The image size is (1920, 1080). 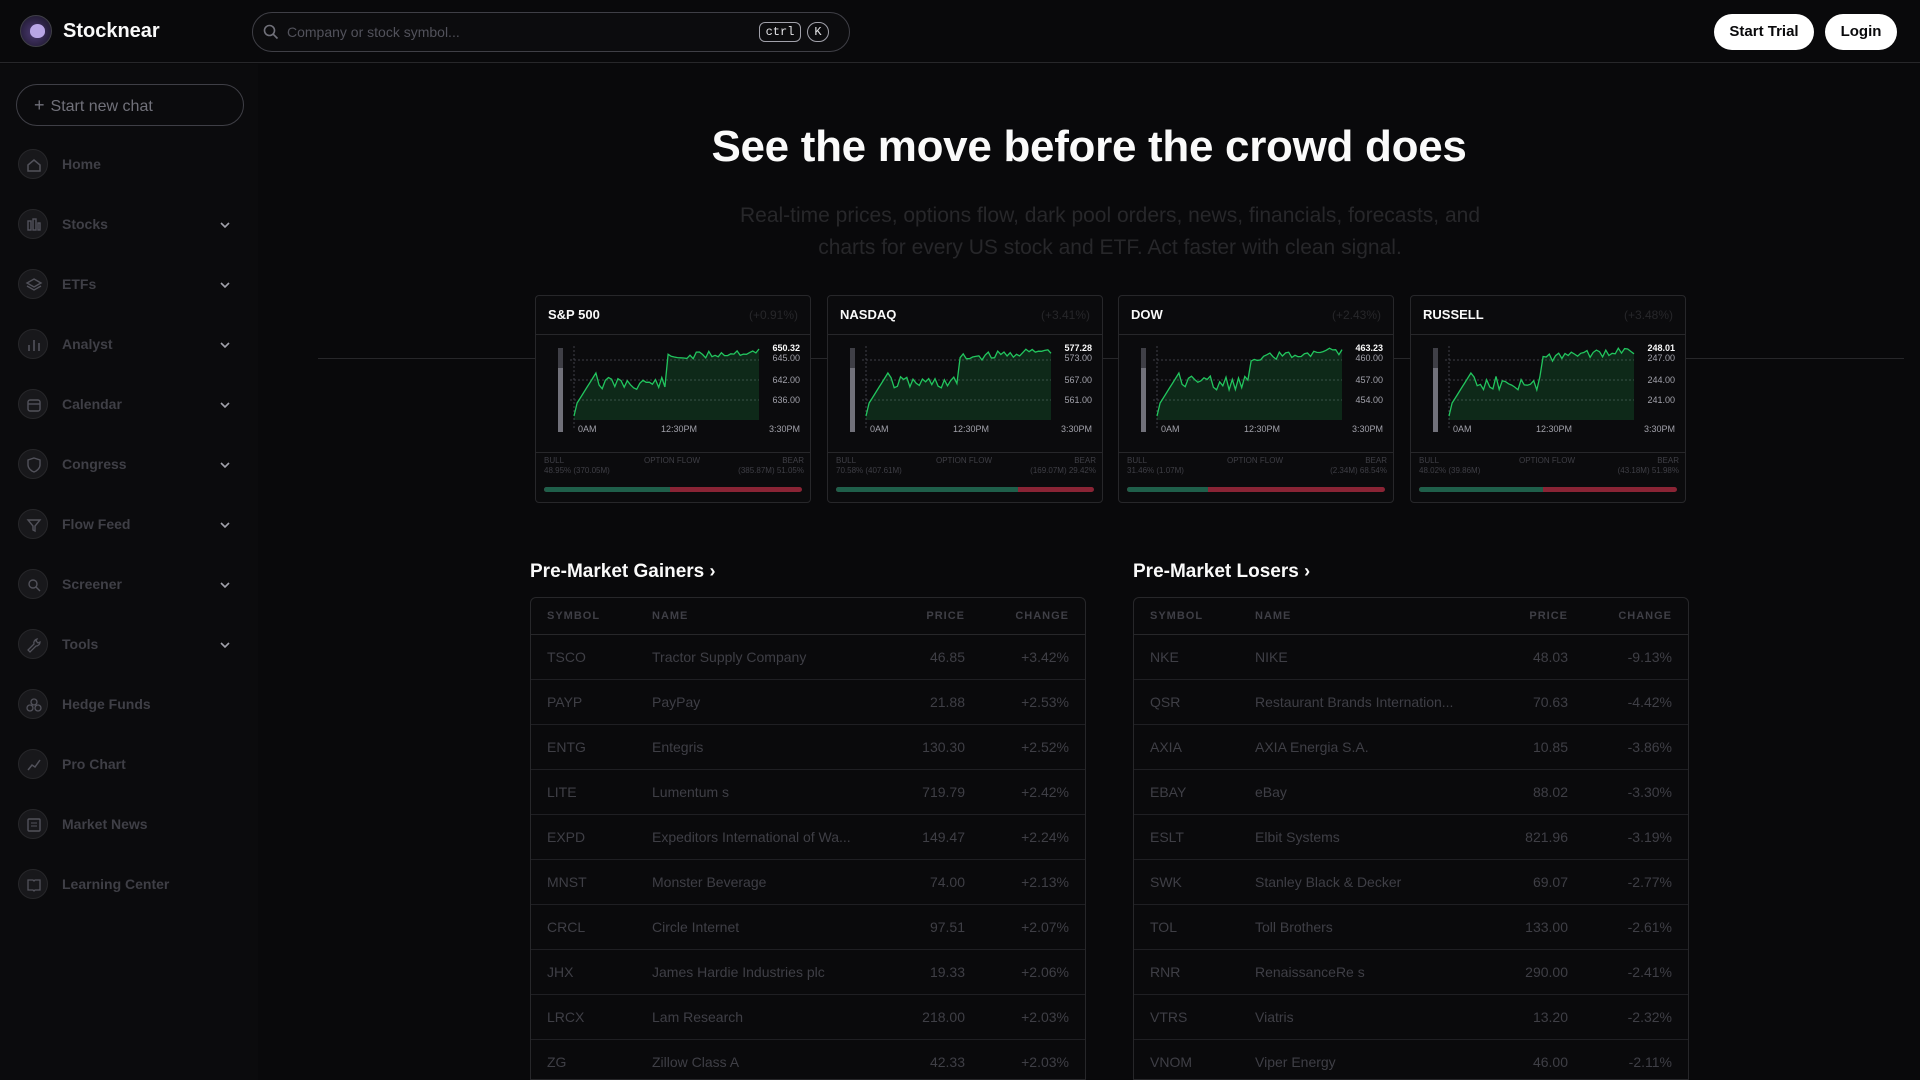 I want to click on cell-change: +2.03%, so click(x=1045, y=1017).